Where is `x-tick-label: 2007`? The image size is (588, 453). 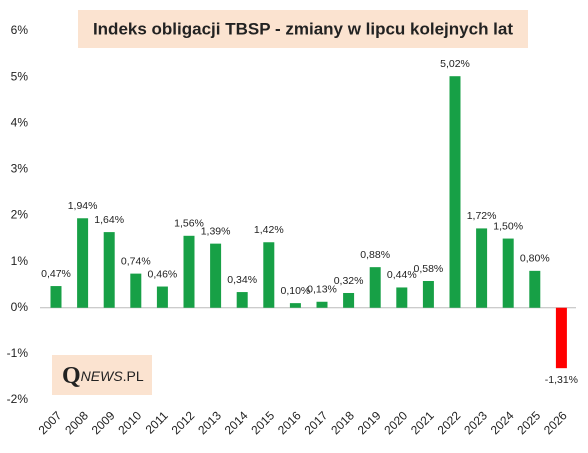 x-tick-label: 2007 is located at coordinates (50, 422).